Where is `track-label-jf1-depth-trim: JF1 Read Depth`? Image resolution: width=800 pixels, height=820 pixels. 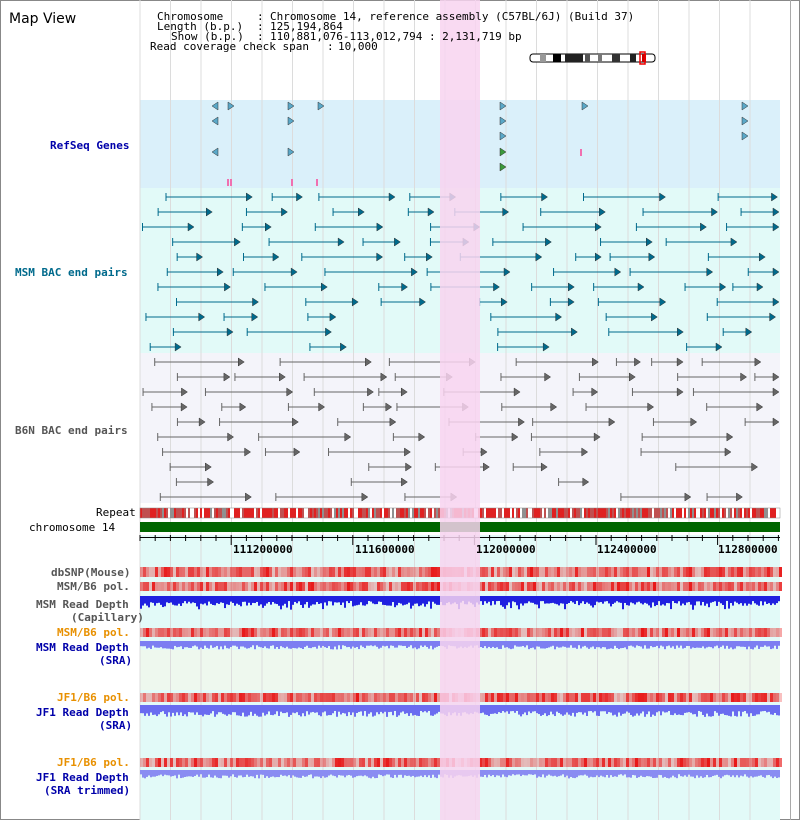 track-label-jf1-depth-trim: JF1 Read Depth is located at coordinates (82, 777).